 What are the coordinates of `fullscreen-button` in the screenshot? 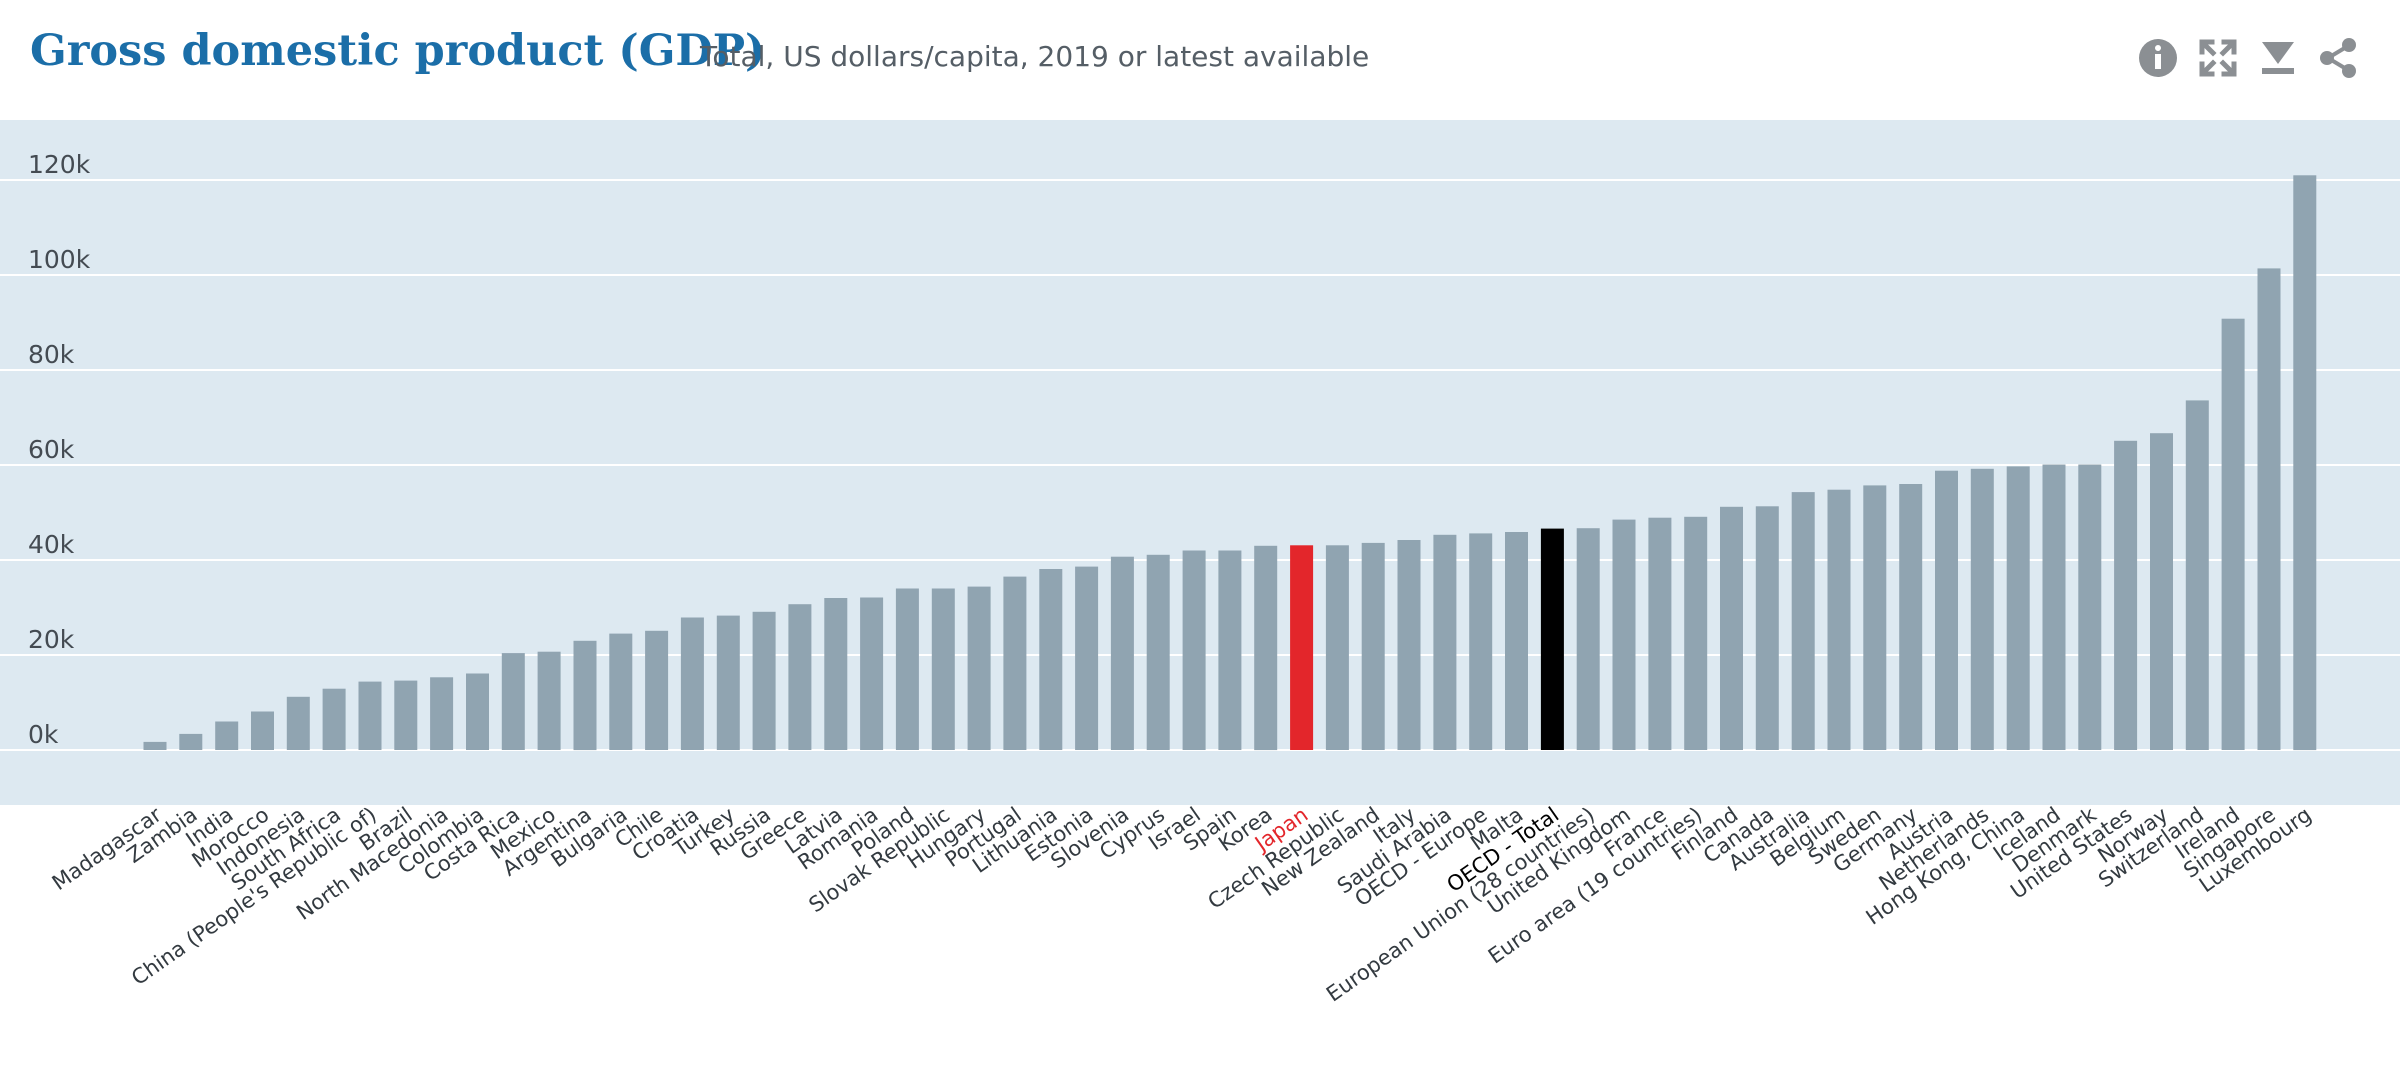 It's located at (2218, 58).